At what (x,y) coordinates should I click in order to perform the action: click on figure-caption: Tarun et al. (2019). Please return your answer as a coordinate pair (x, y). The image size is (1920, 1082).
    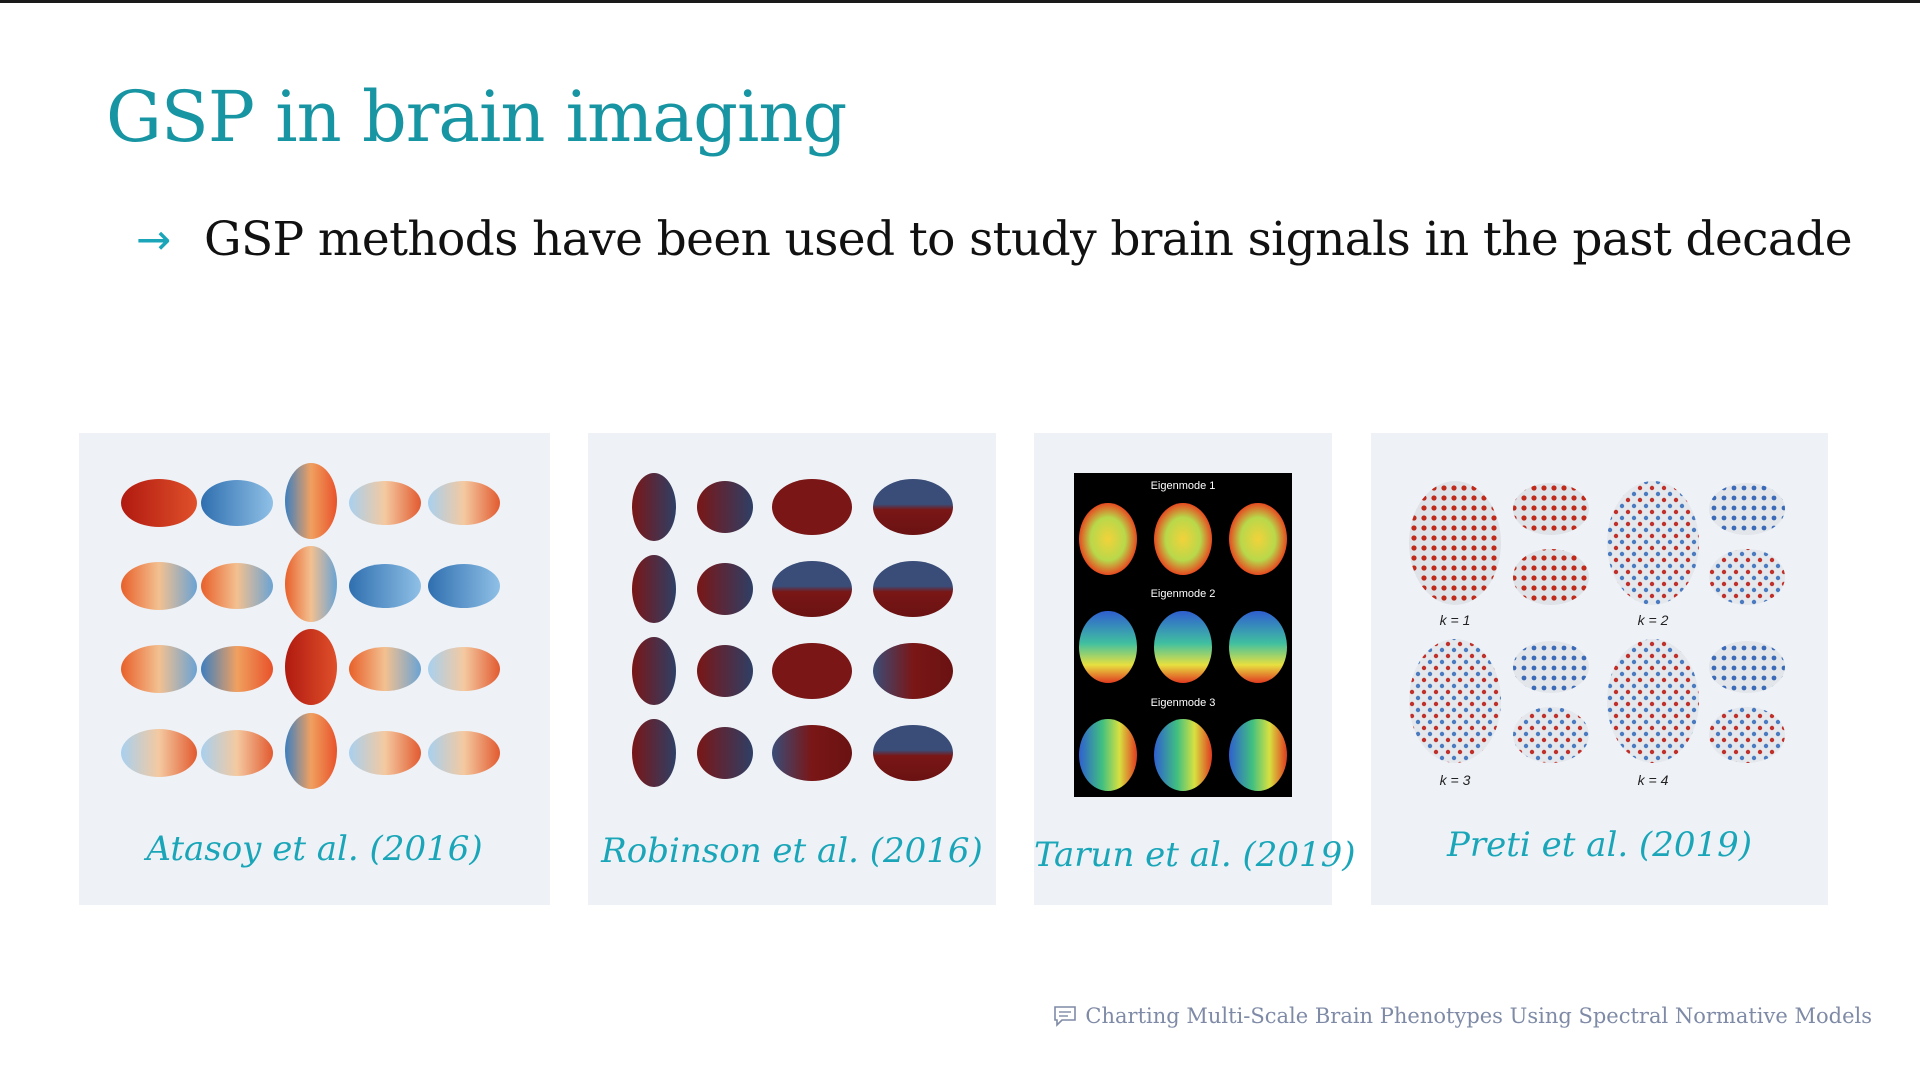
    Looking at the image, I should click on (1195, 855).